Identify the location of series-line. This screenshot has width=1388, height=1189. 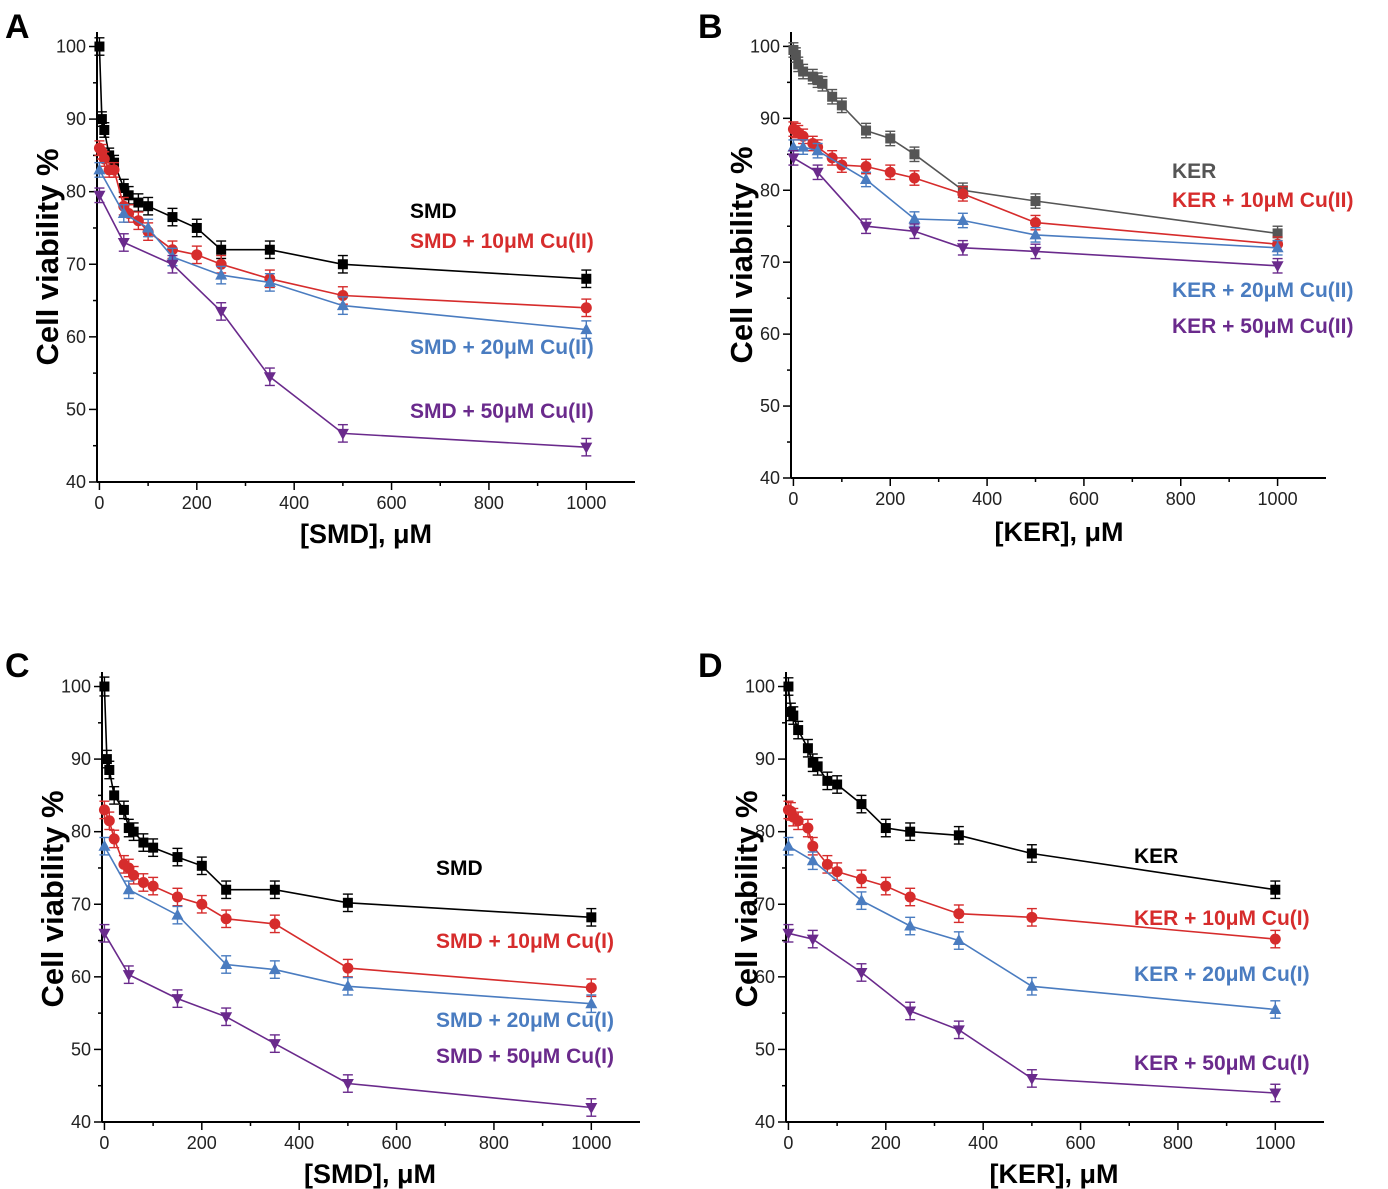
(347, 802).